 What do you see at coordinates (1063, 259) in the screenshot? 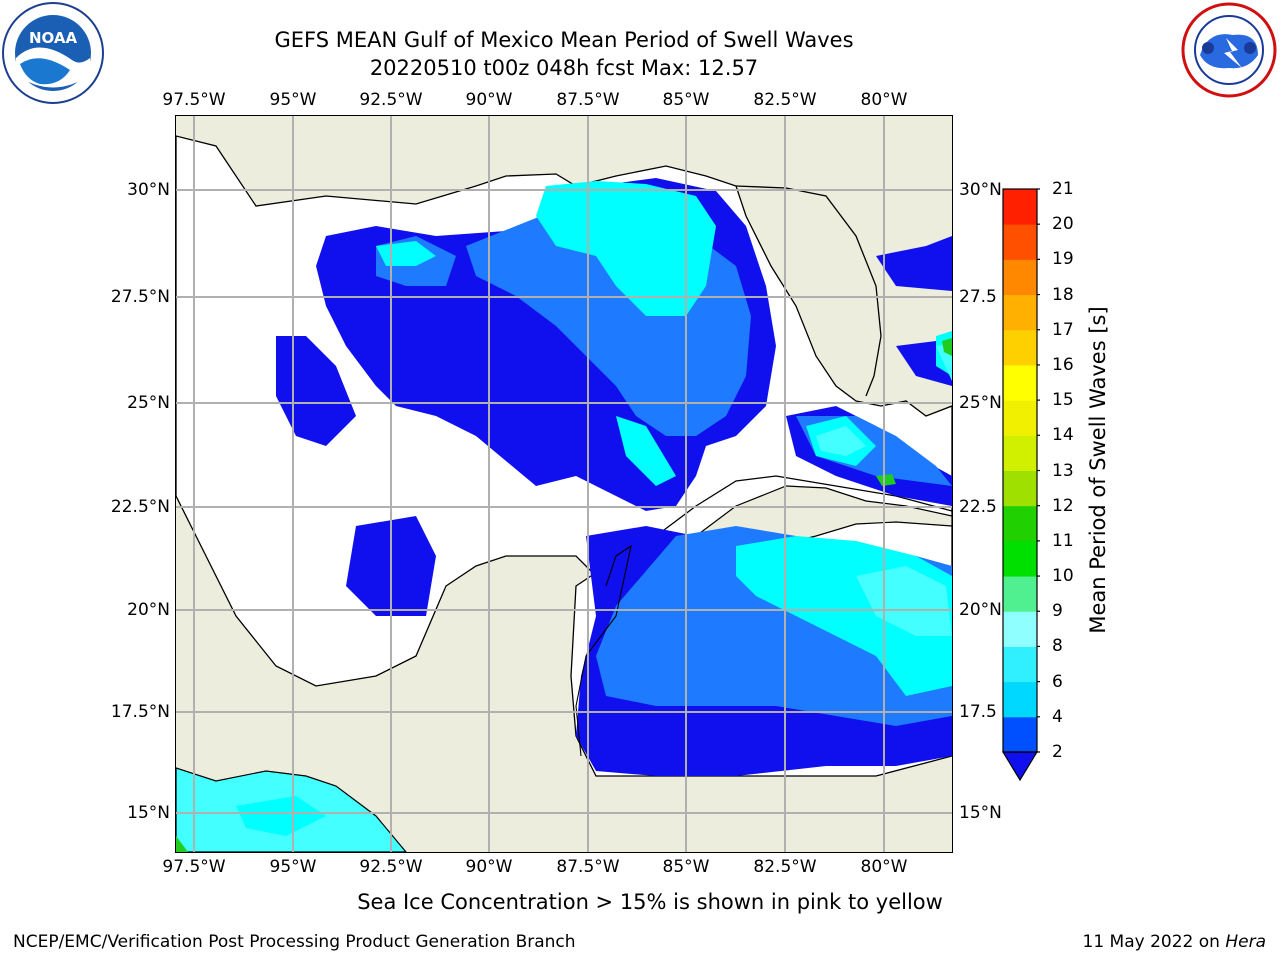
I see `colorbar-tick-label: 19` at bounding box center [1063, 259].